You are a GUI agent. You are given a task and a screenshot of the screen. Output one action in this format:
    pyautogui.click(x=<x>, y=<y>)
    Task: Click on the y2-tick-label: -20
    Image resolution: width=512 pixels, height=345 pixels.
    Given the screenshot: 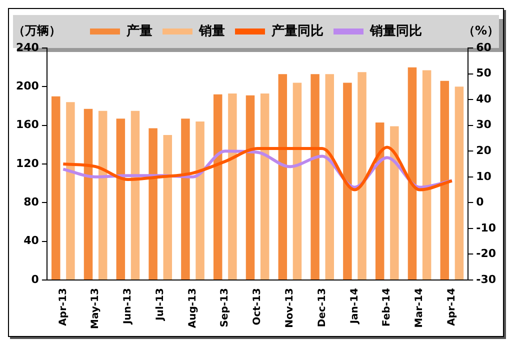 What is the action you would take?
    pyautogui.click(x=486, y=253)
    